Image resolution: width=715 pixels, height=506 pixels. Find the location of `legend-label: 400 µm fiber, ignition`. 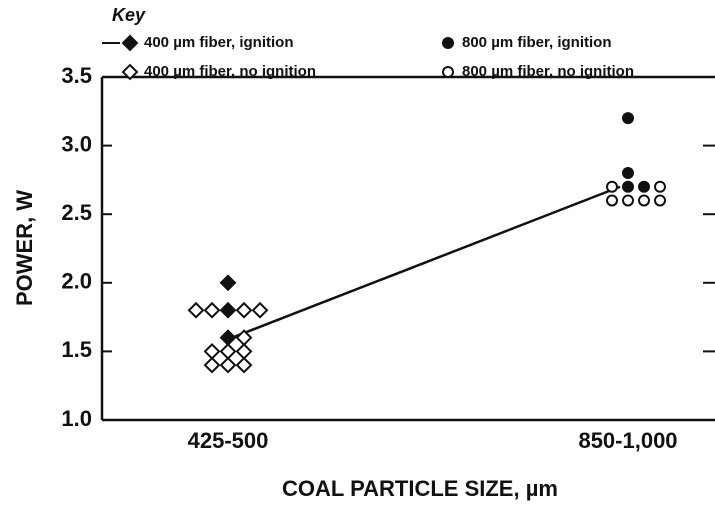

legend-label: 400 µm fiber, ignition is located at coordinates (219, 42).